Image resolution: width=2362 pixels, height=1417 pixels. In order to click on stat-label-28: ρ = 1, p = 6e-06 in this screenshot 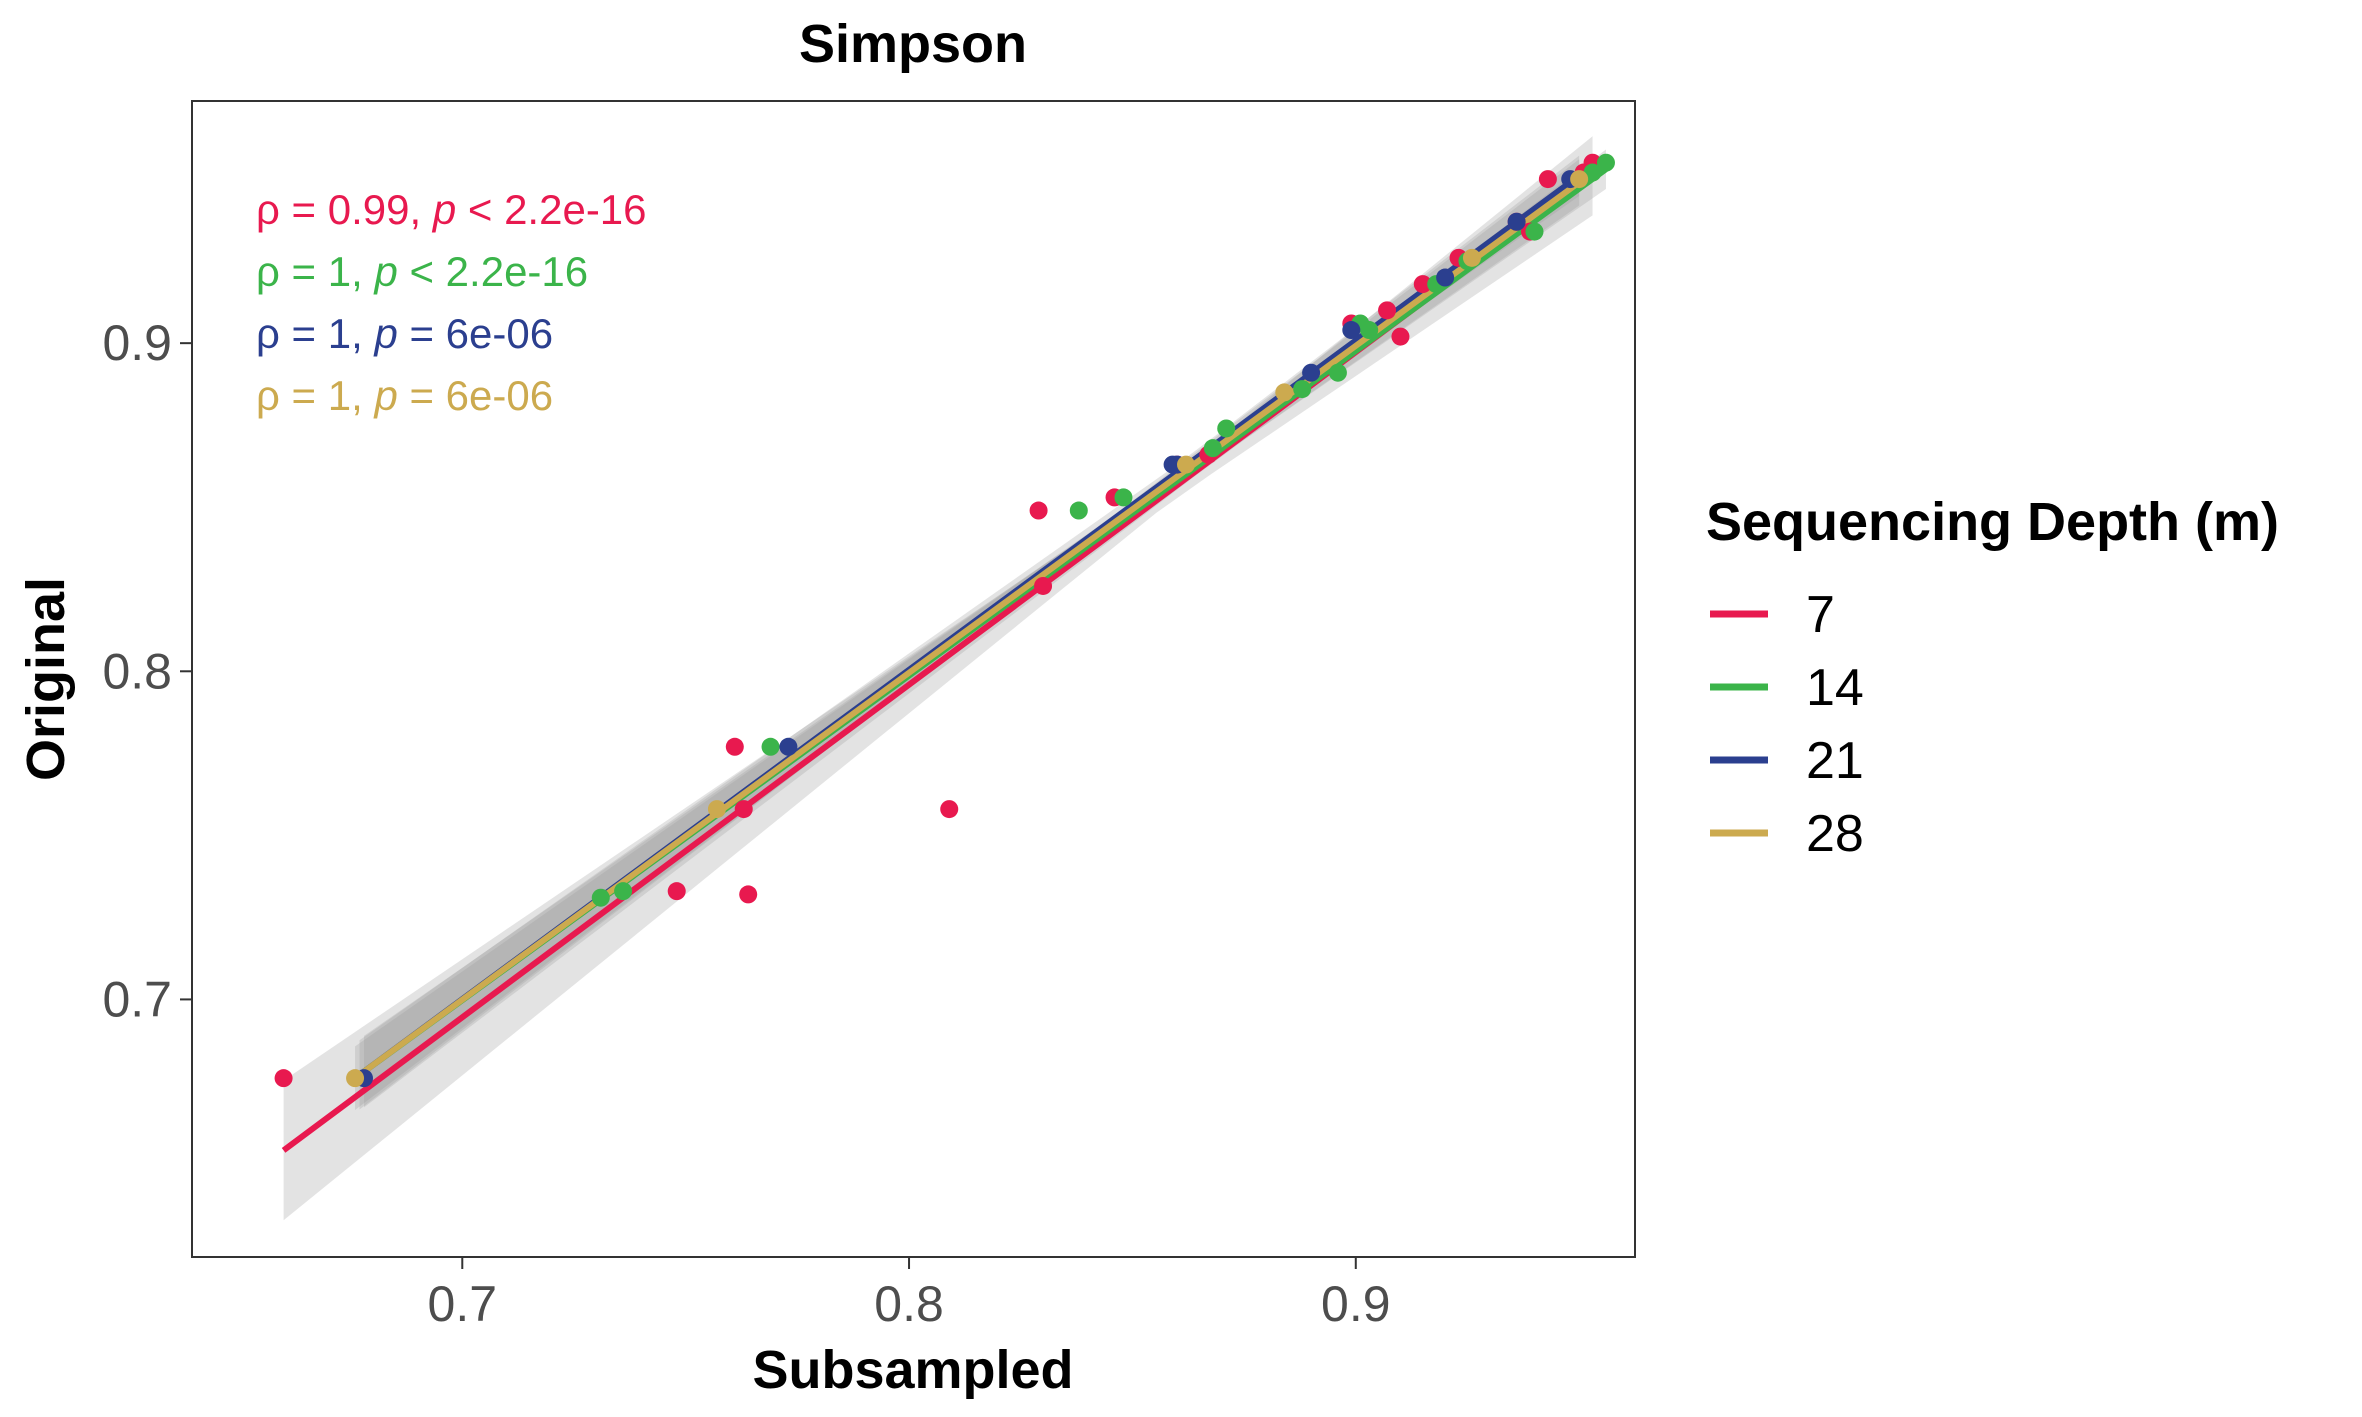, I will do `click(404, 395)`.